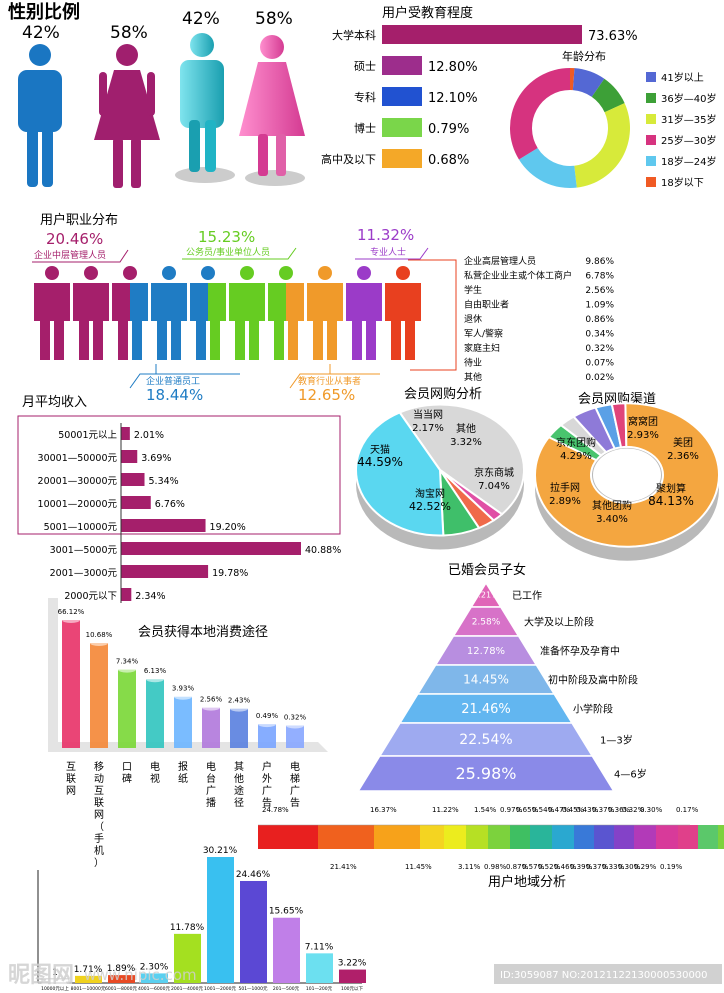  What do you see at coordinates (319, 989) in the screenshot?
I see `spending-category: 101—200元` at bounding box center [319, 989].